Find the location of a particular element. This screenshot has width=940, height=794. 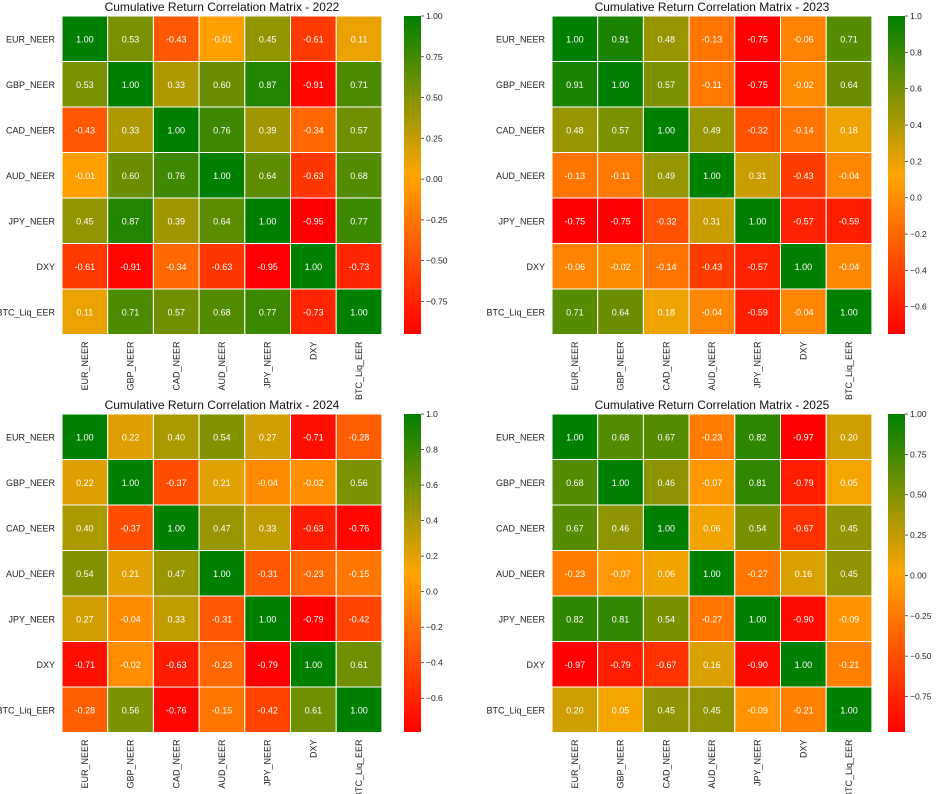

cell-value-label: 0.33 is located at coordinates (176, 619).